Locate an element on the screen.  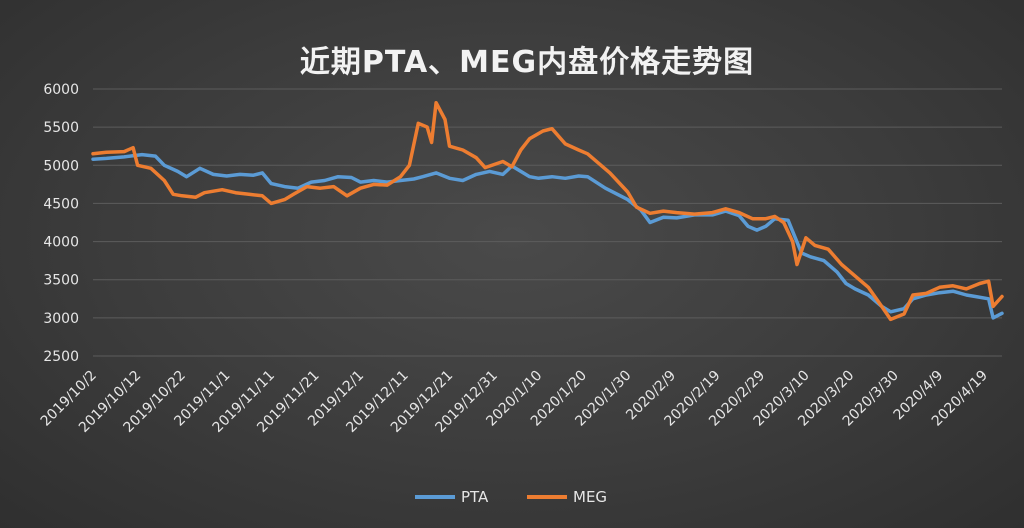
y-tick-label: 5000 is located at coordinates (61, 166).